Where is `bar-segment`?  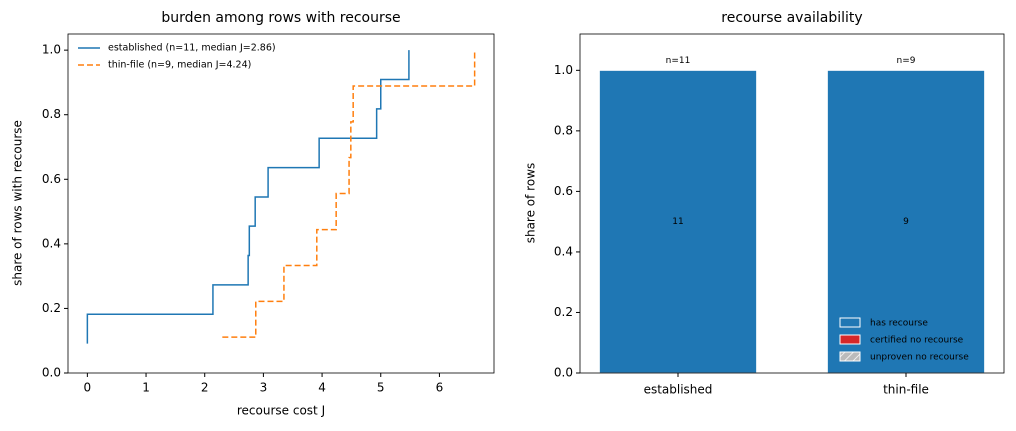
bar-segment is located at coordinates (678, 221).